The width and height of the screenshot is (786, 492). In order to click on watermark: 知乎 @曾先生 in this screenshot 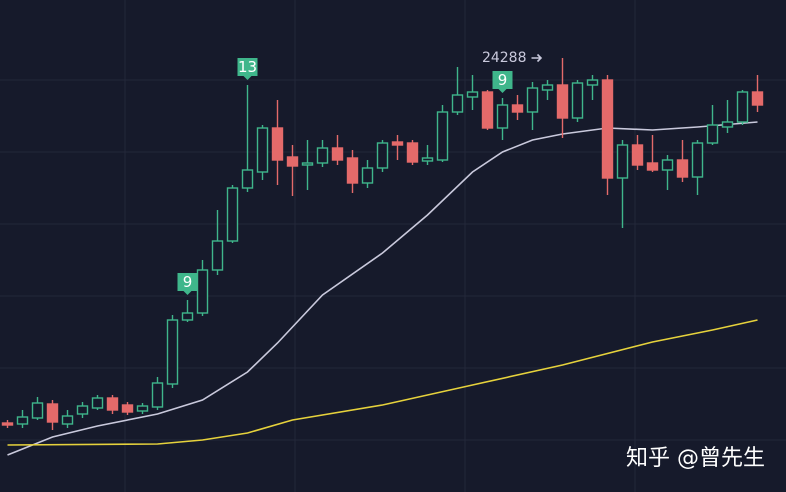, I will do `click(695, 458)`.